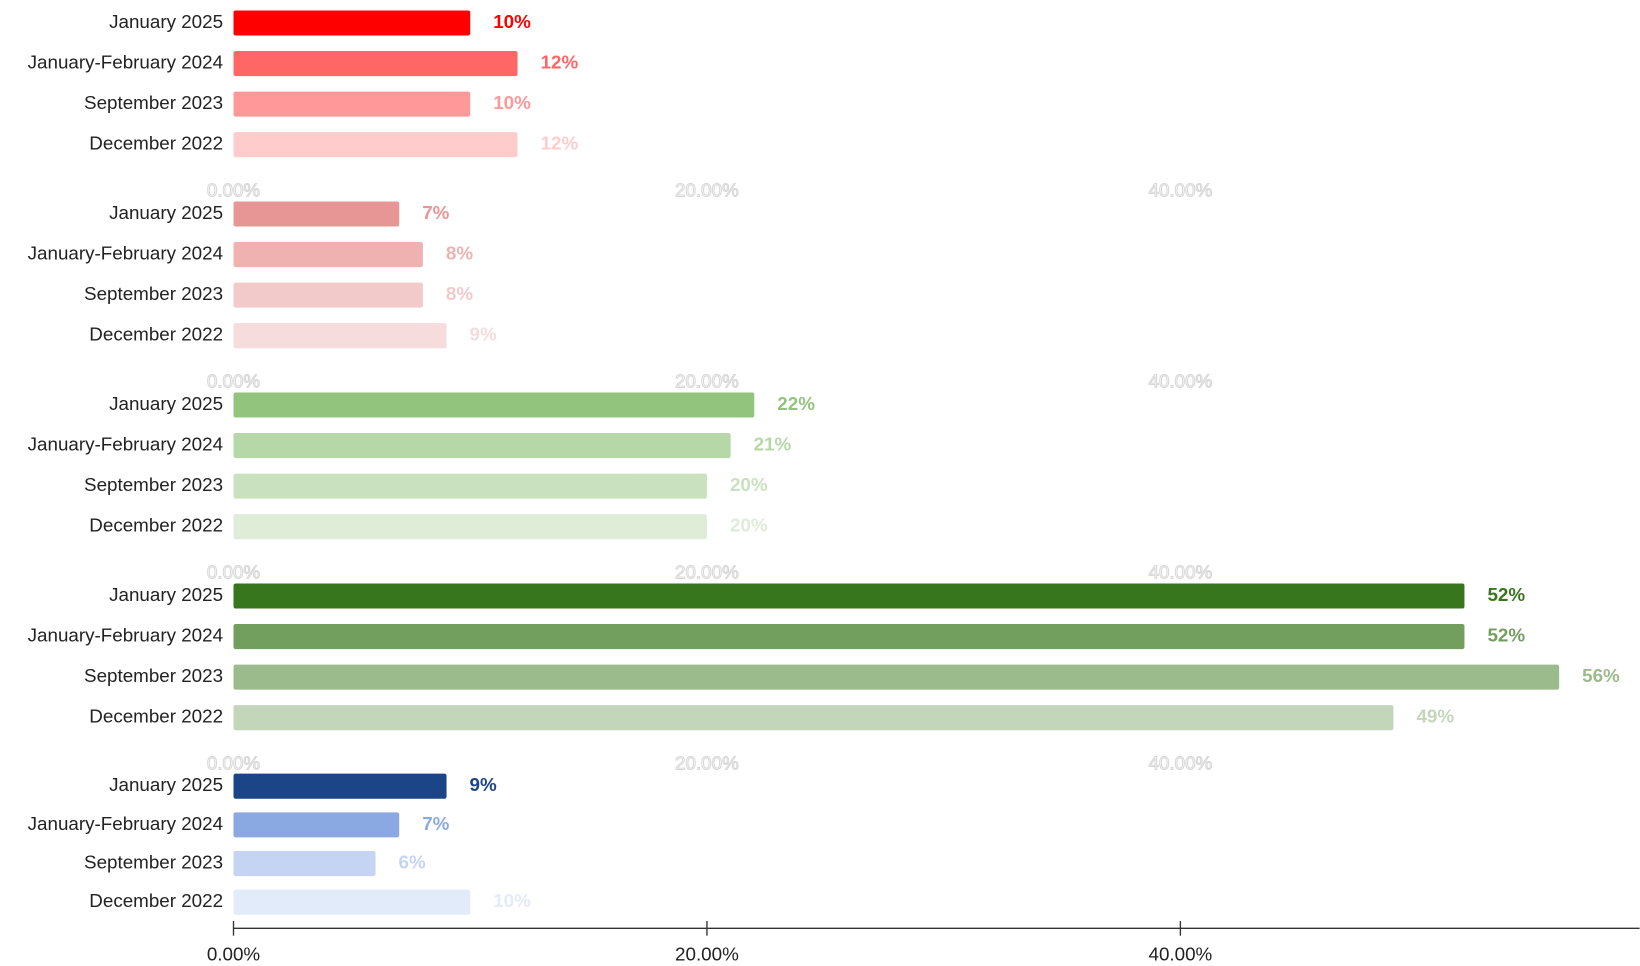 This screenshot has width=1640, height=966. What do you see at coordinates (796, 403) in the screenshot?
I see `value-label: 22%` at bounding box center [796, 403].